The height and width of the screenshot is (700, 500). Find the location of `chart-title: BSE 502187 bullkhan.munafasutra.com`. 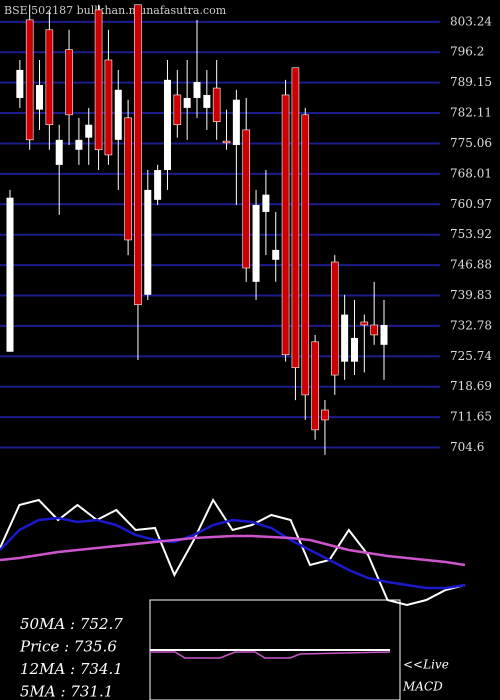

chart-title: BSE 502187 bullkhan.munafasutra.com is located at coordinates (115, 10).